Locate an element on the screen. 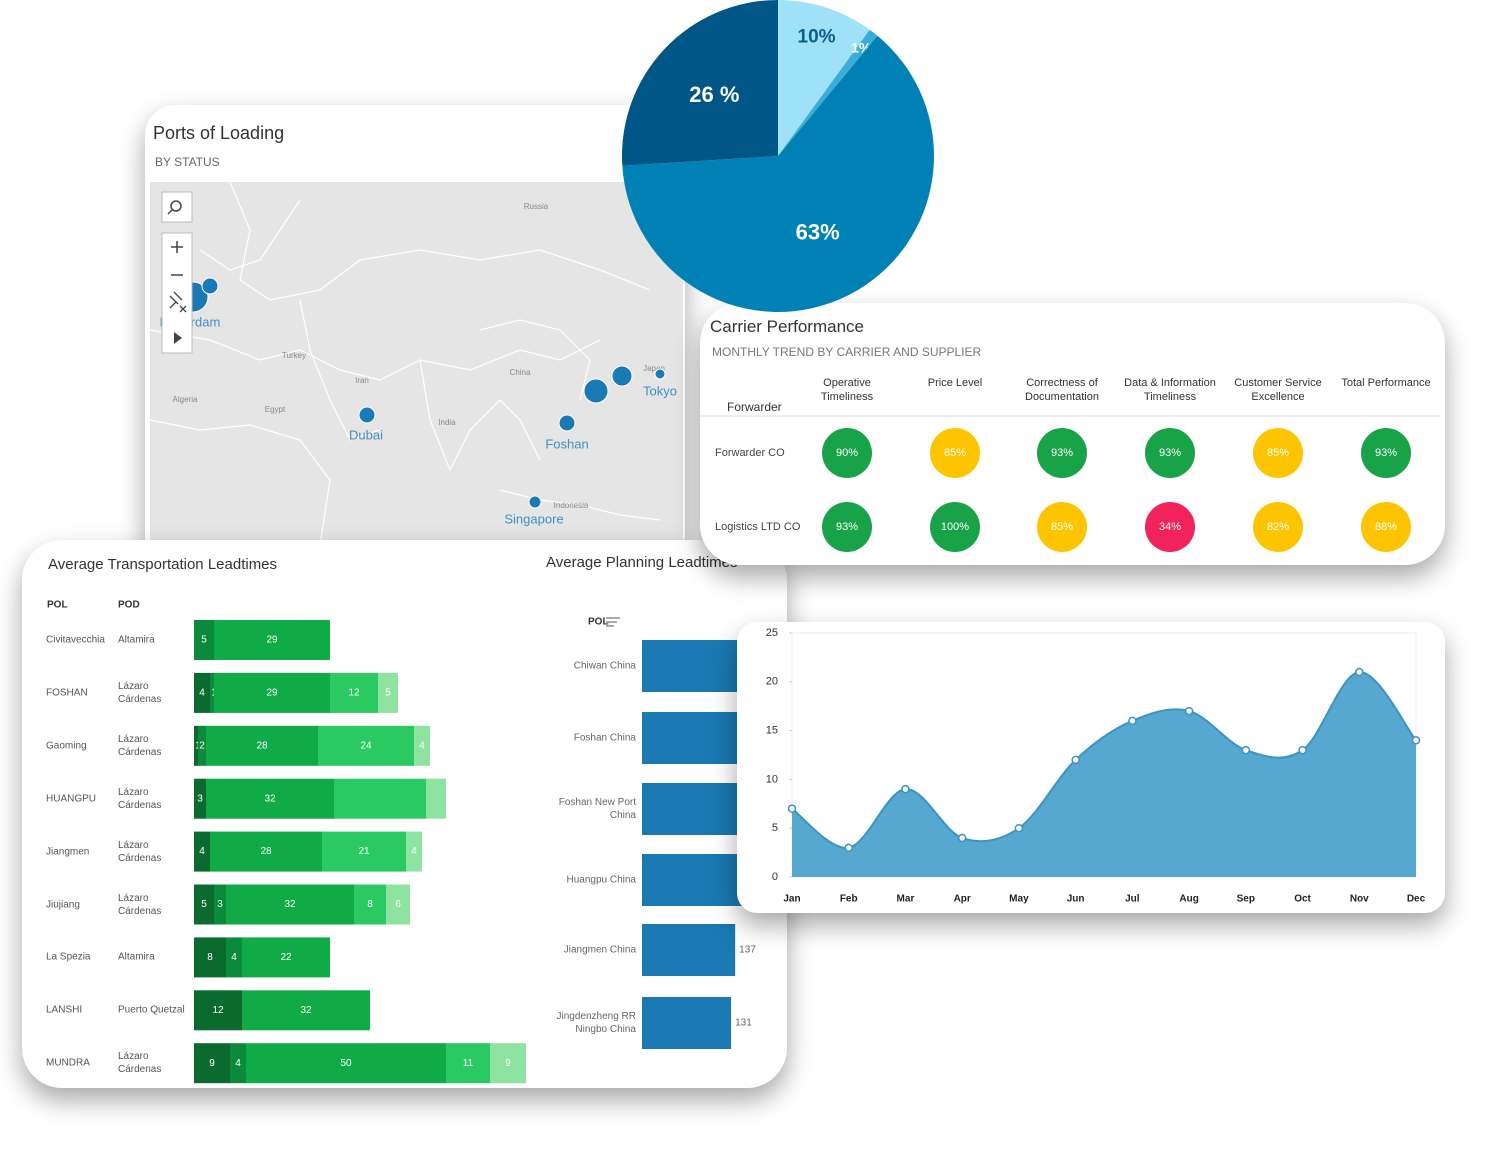  carrier-canvas: 90% 85% 93% 93% 85% 93% 93% 100% 85% 34% 82% 88% is located at coordinates (1070, 483).